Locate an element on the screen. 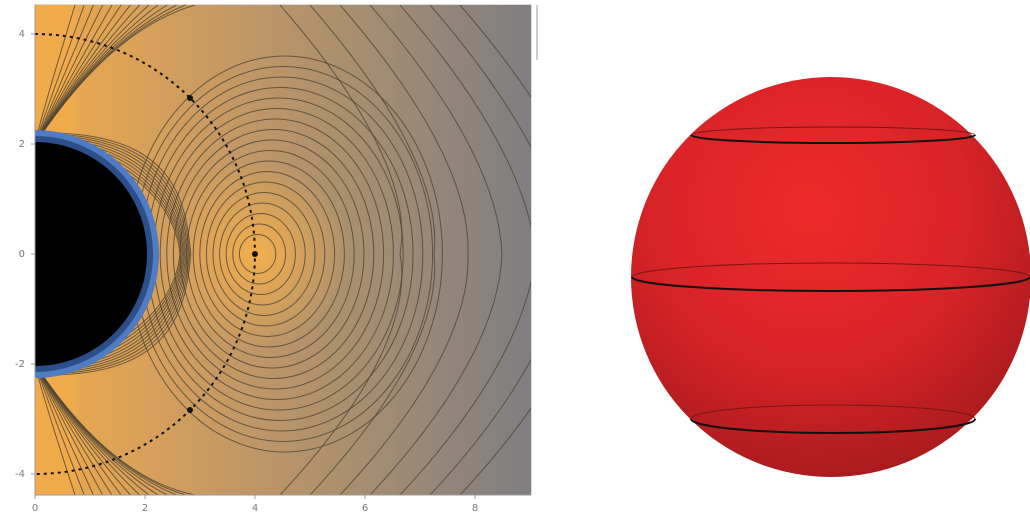 This screenshot has width=1030, height=517. black-hole-region is located at coordinates (91, 254).